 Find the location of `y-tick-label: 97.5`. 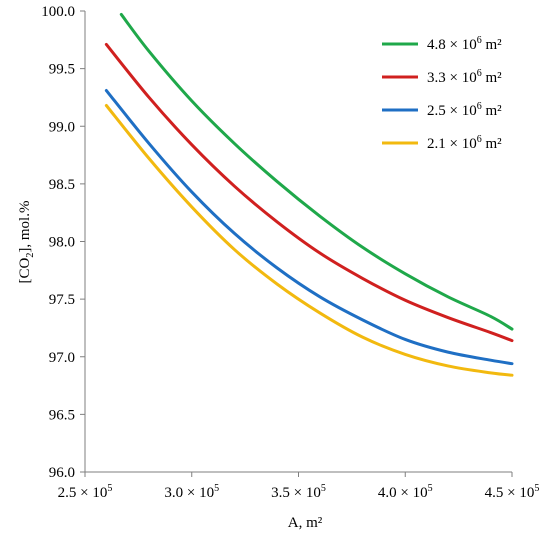

y-tick-label: 97.5 is located at coordinates (62, 300).